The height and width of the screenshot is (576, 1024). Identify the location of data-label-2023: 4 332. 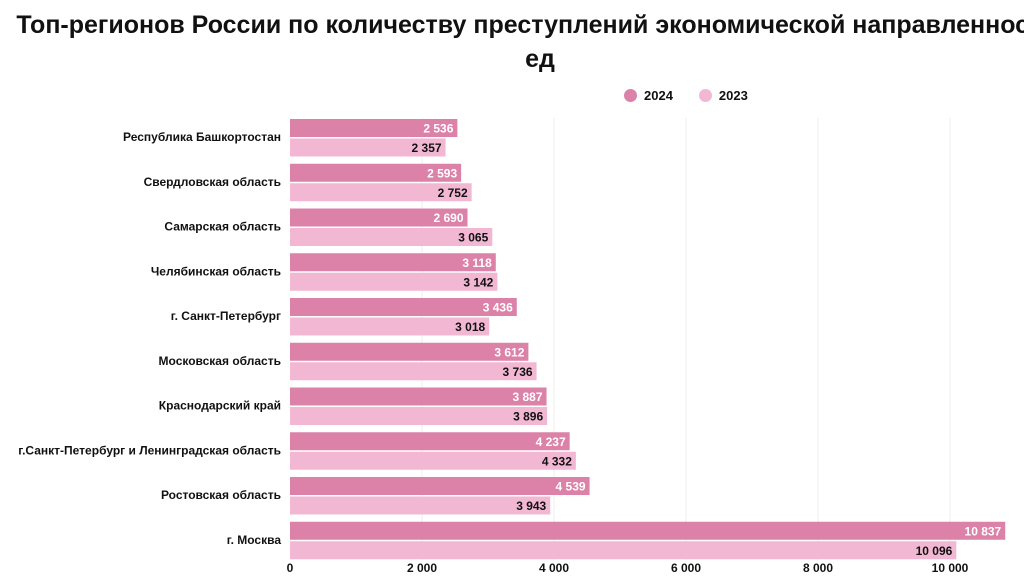
(557, 461).